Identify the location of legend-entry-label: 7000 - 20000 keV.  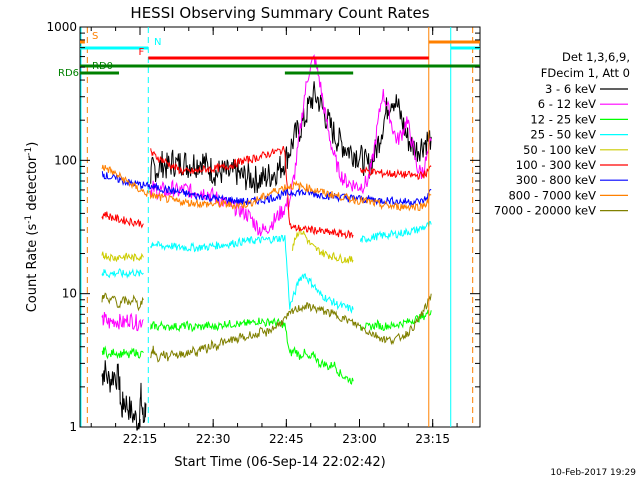
(545, 211).